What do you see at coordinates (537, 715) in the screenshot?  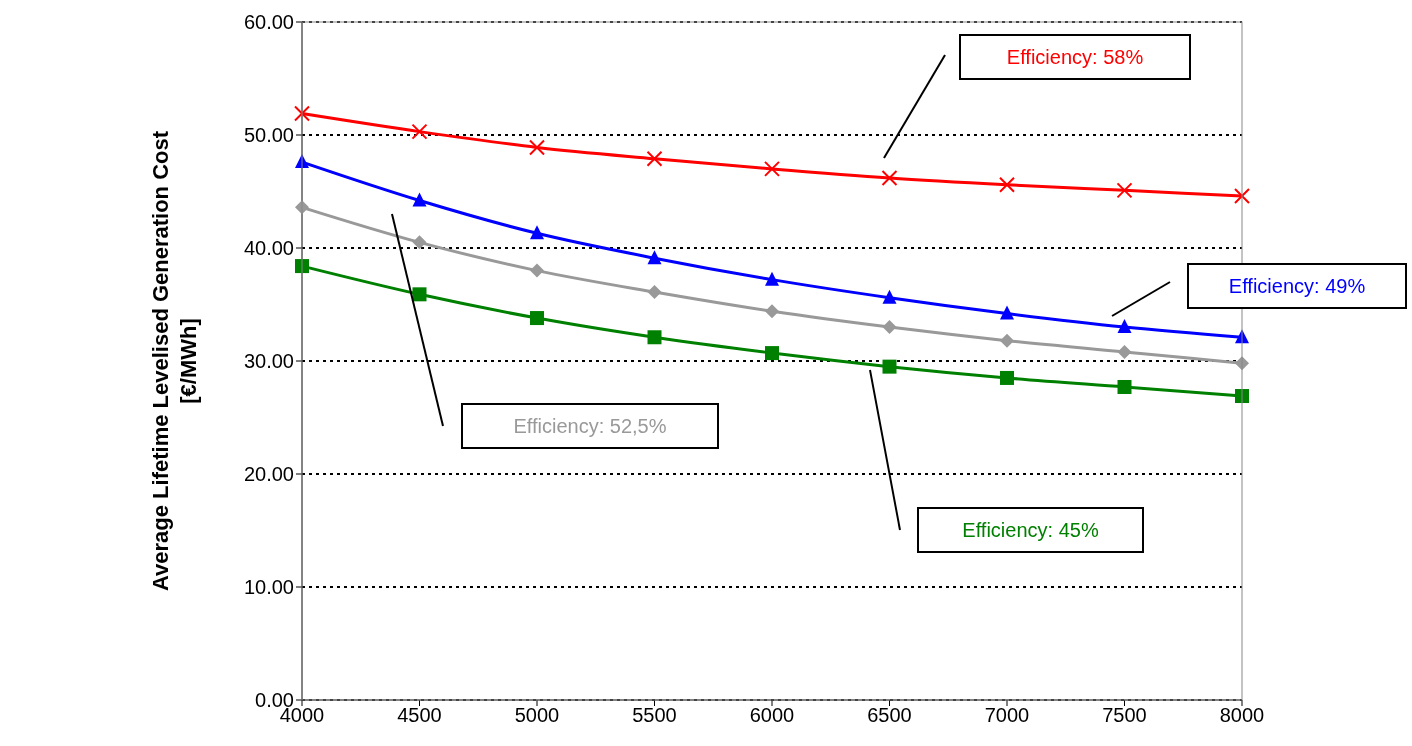 I see `x-tick-label: 5000` at bounding box center [537, 715].